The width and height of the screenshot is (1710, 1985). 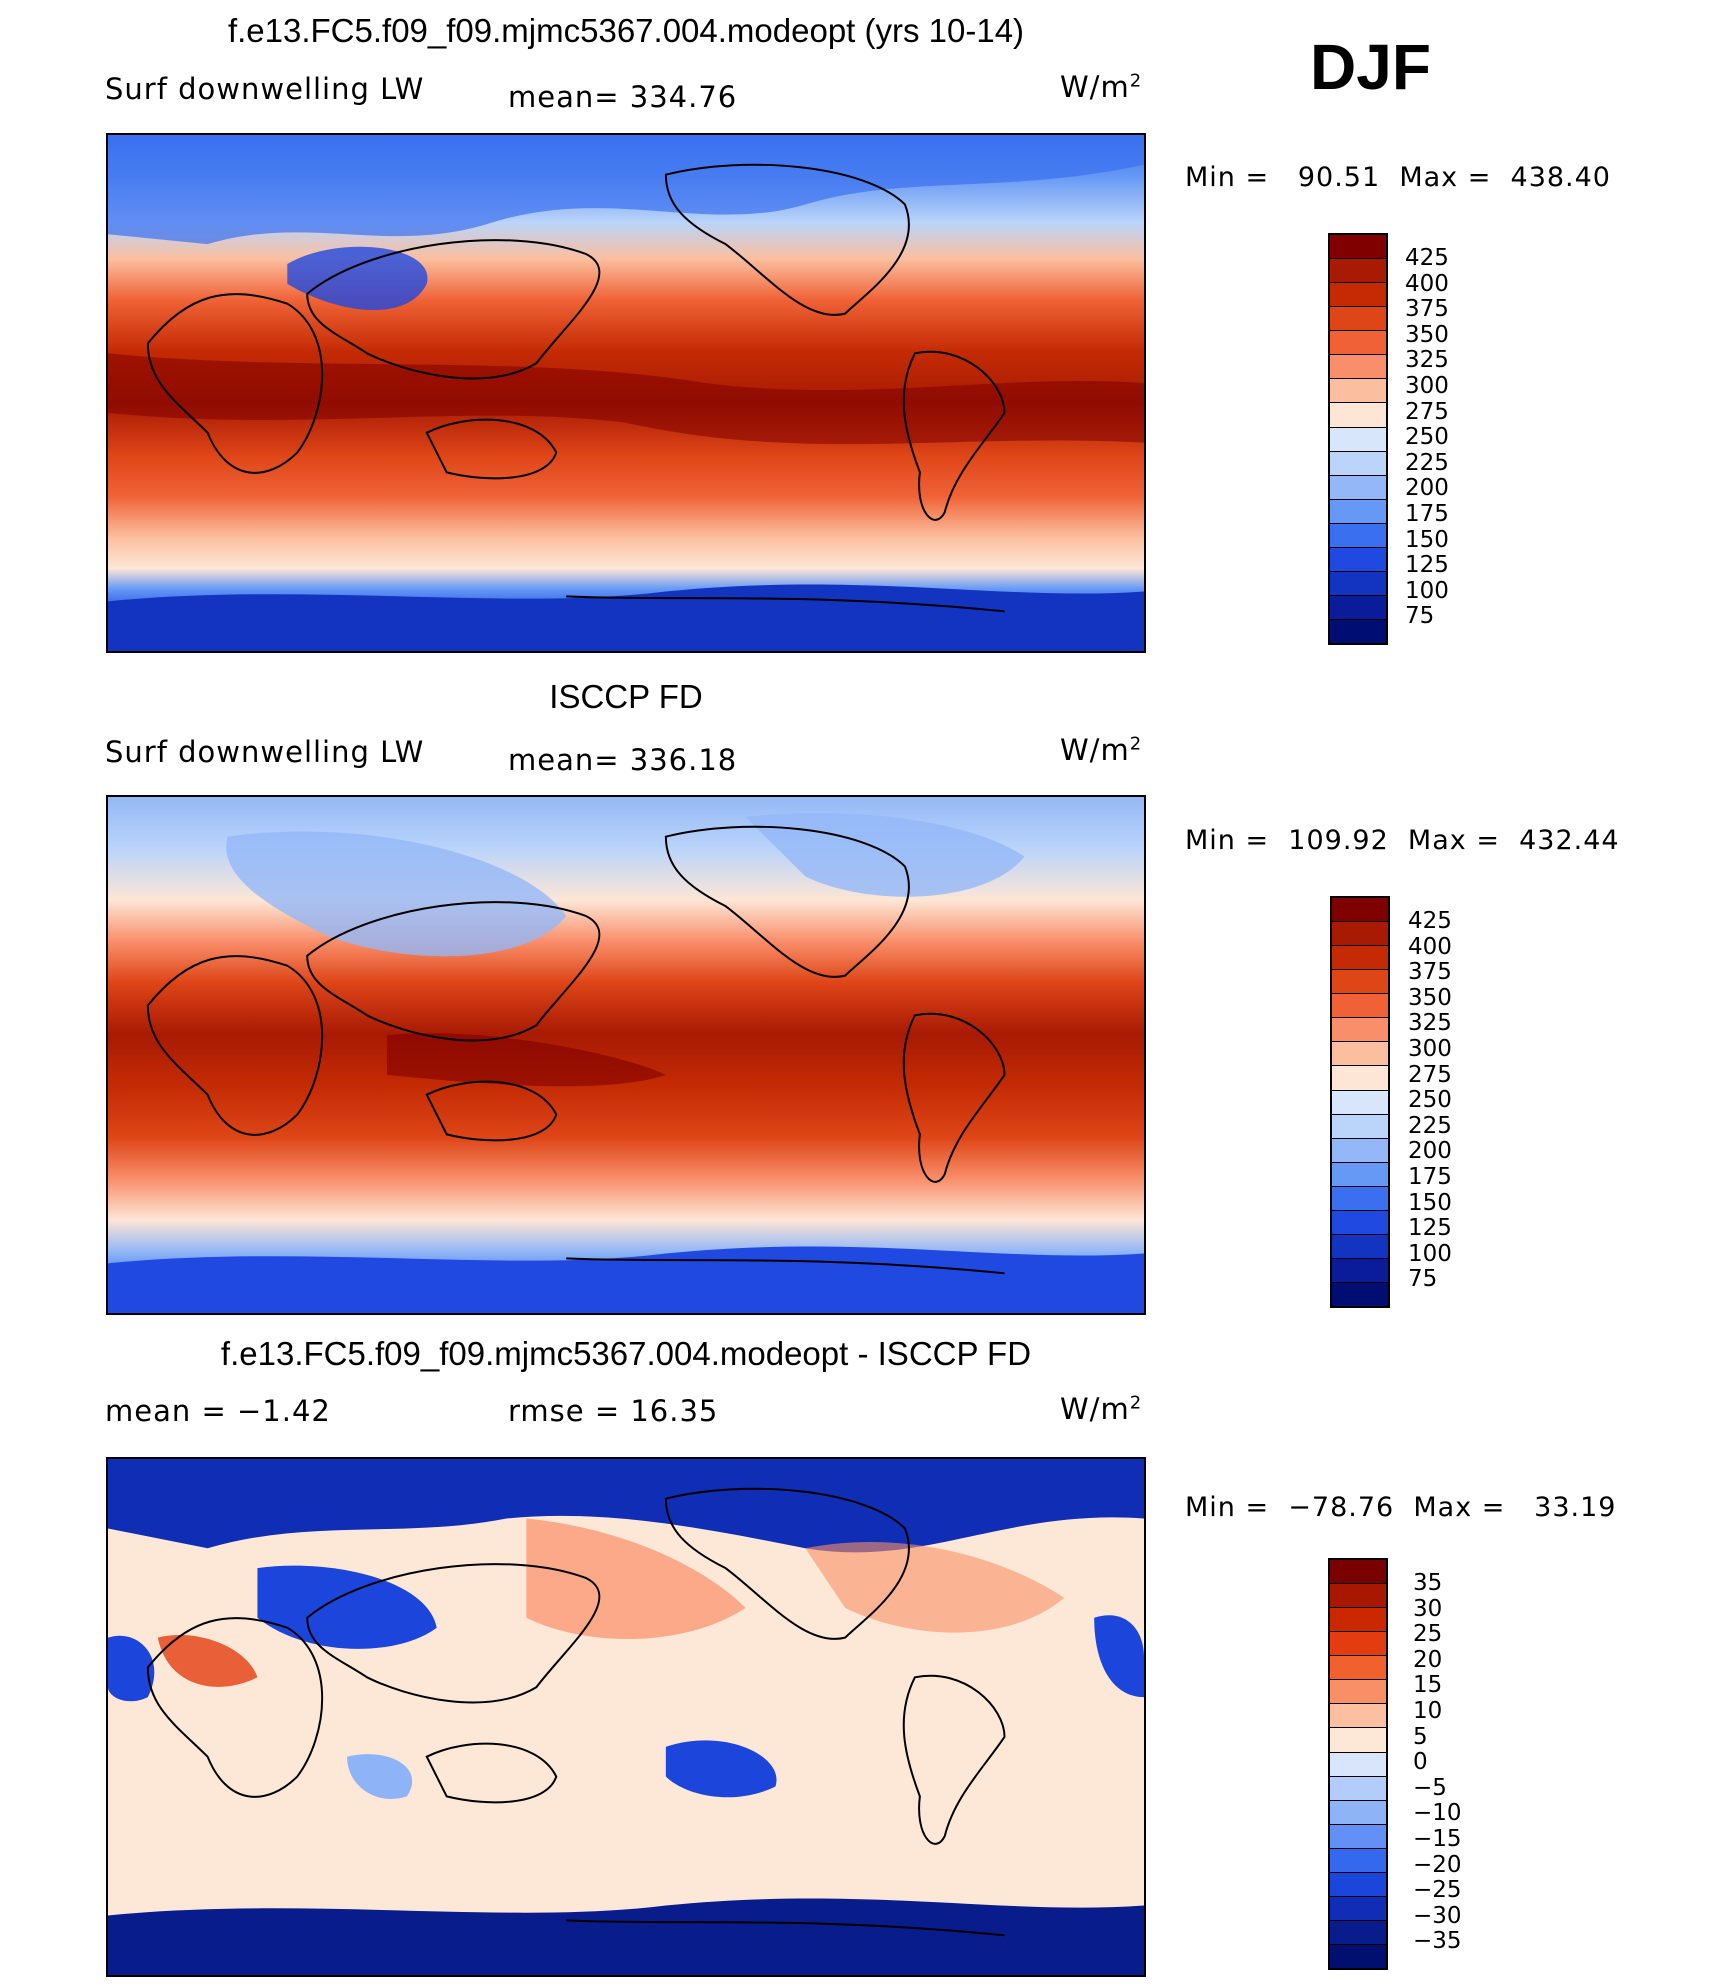 I want to click on colorbar-tick-label: 30, so click(x=1428, y=1608).